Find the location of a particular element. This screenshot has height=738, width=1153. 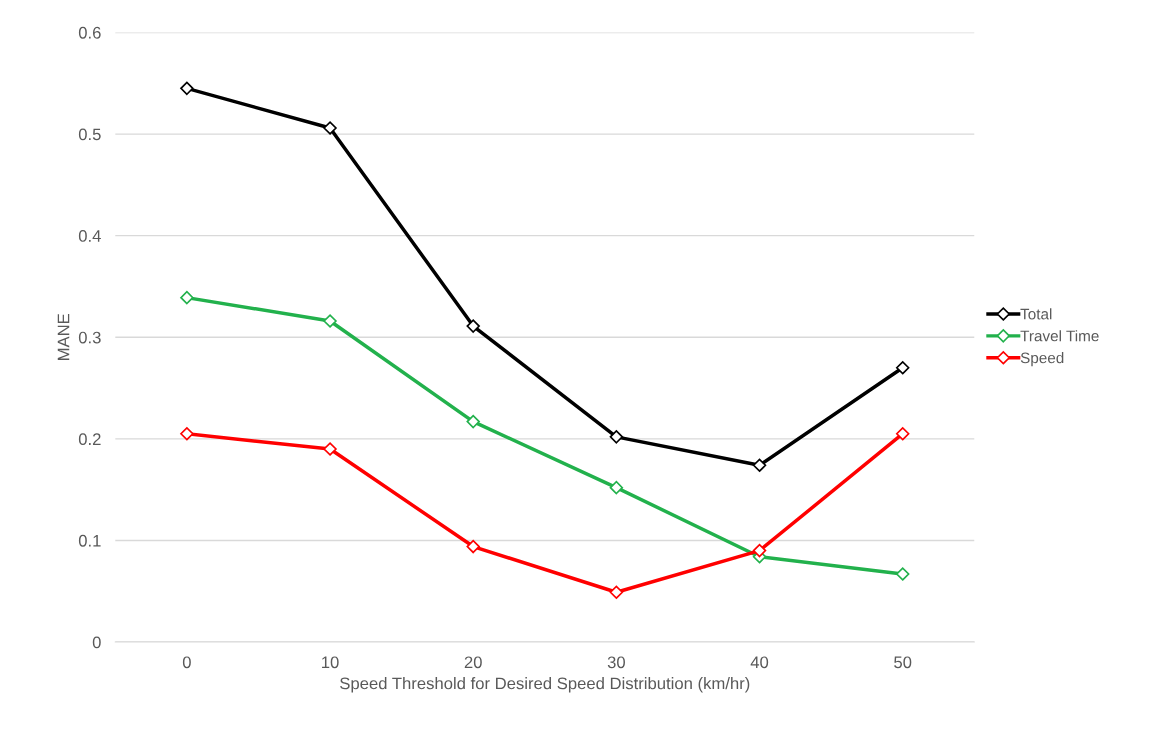

x-axis-title: Speed Threshold for Desired Speed Distribution (km/hr) is located at coordinates (545, 685).